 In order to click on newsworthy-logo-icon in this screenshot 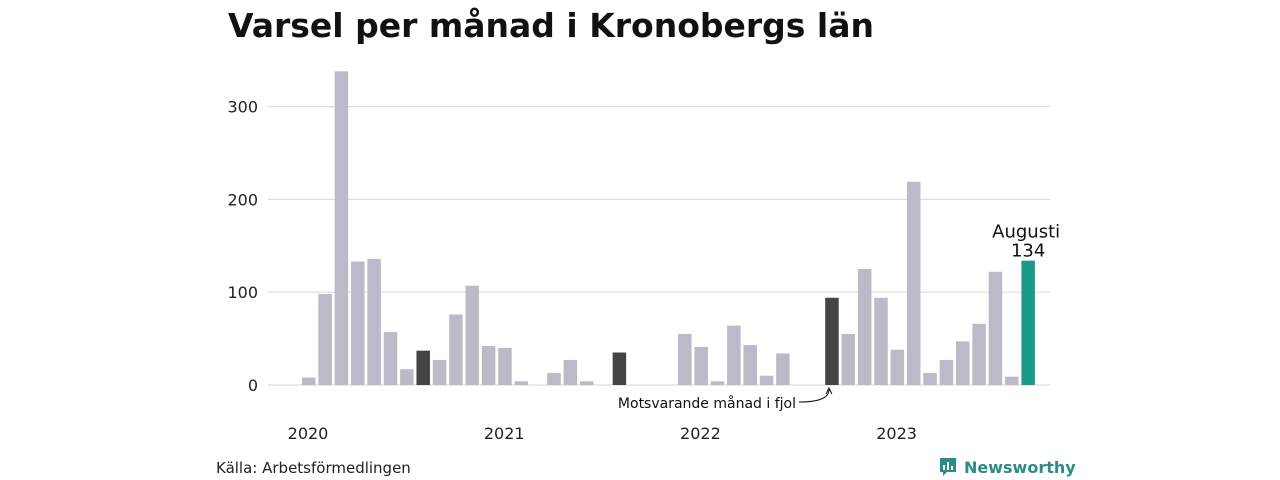, I will do `click(948, 467)`.